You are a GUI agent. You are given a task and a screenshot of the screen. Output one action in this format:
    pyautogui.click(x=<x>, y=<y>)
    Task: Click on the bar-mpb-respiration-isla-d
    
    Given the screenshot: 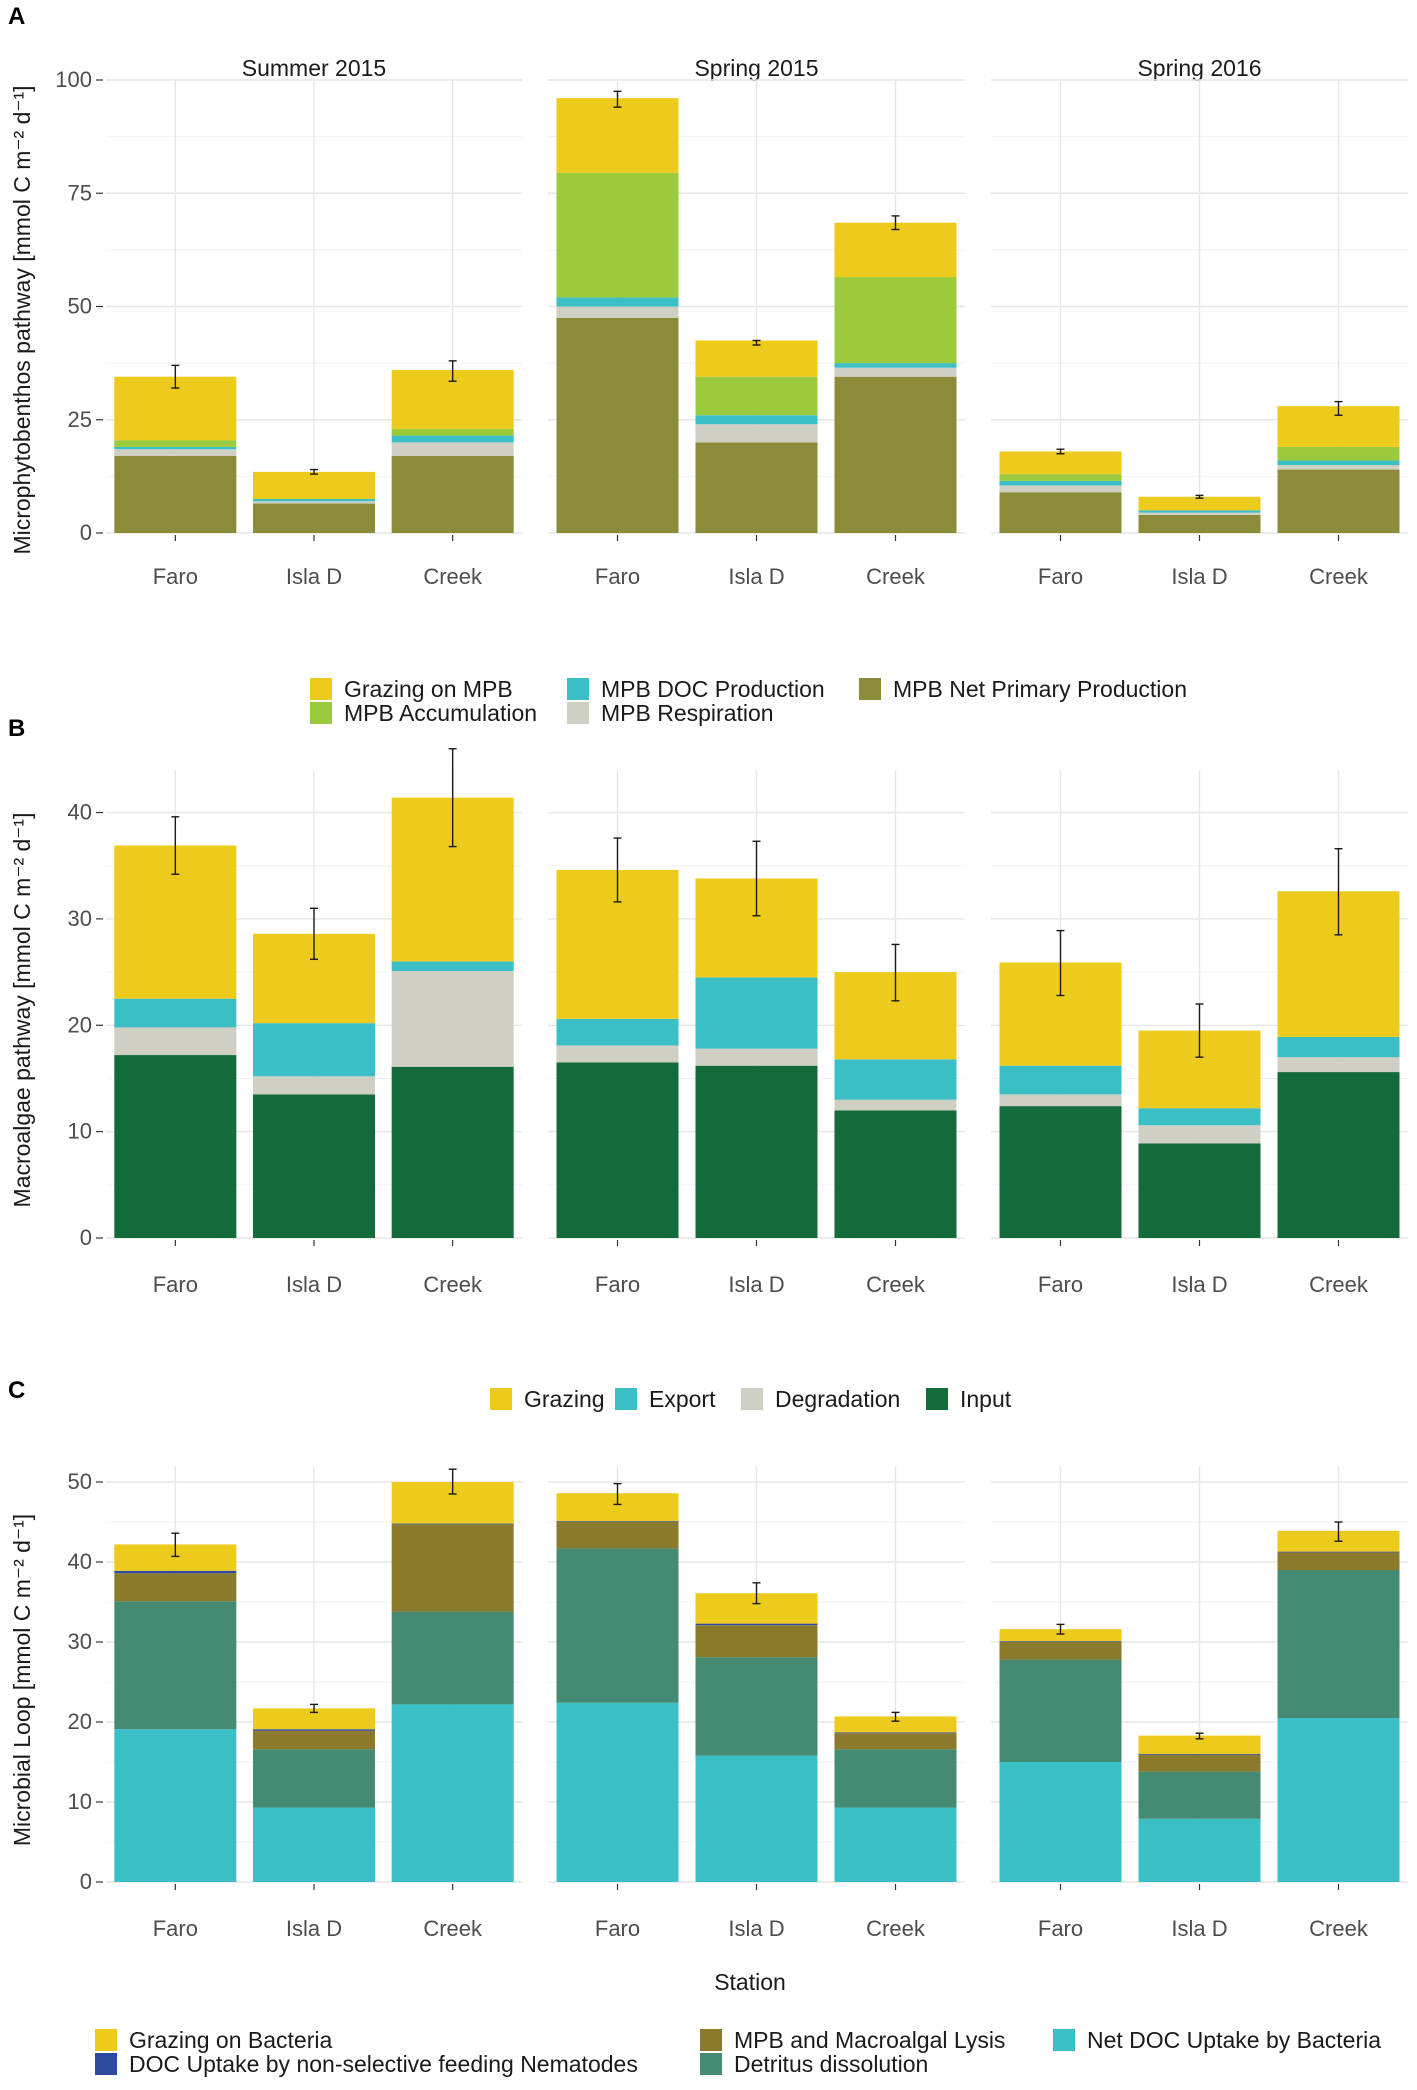 What is the action you would take?
    pyautogui.click(x=314, y=502)
    